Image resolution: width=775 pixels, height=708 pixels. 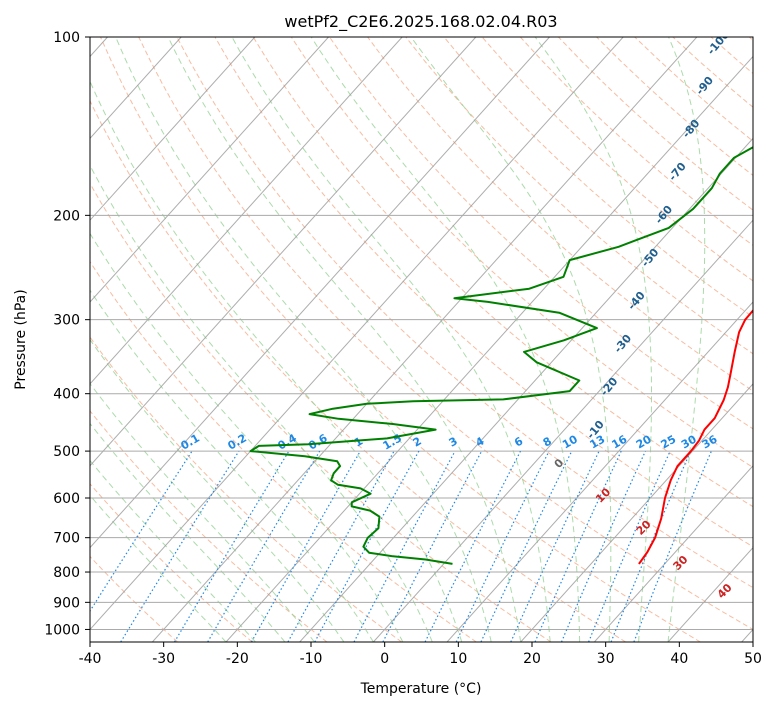 What do you see at coordinates (311, 659) in the screenshot?
I see `x-tick-label: -10` at bounding box center [311, 659].